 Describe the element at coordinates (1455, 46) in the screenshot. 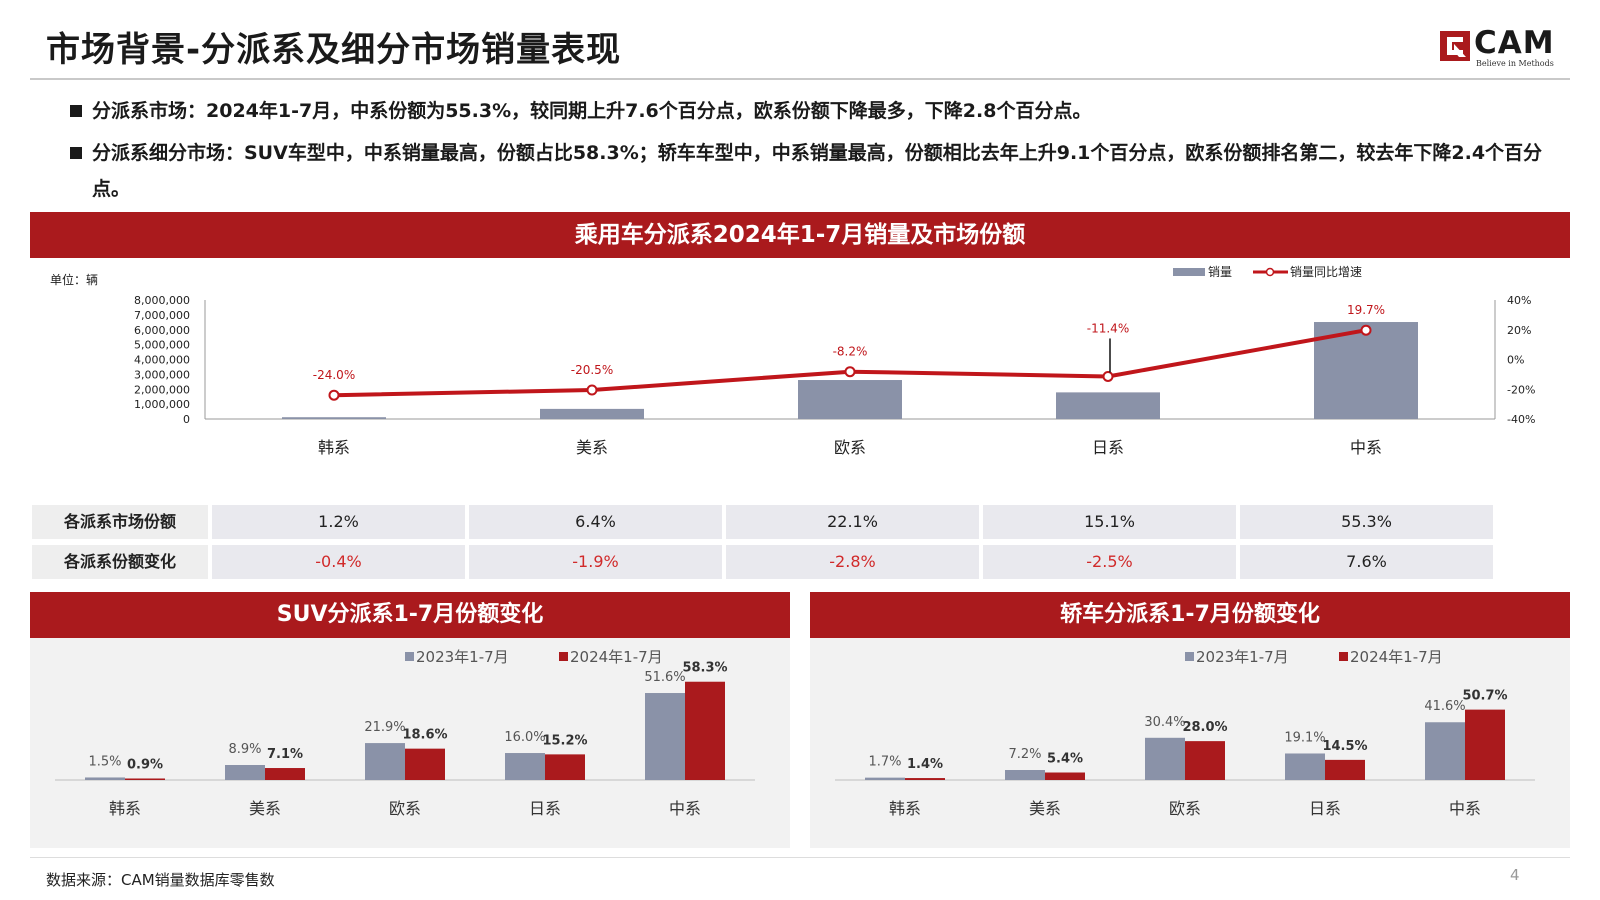

I see `cam-logo-mark-icon` at that location.